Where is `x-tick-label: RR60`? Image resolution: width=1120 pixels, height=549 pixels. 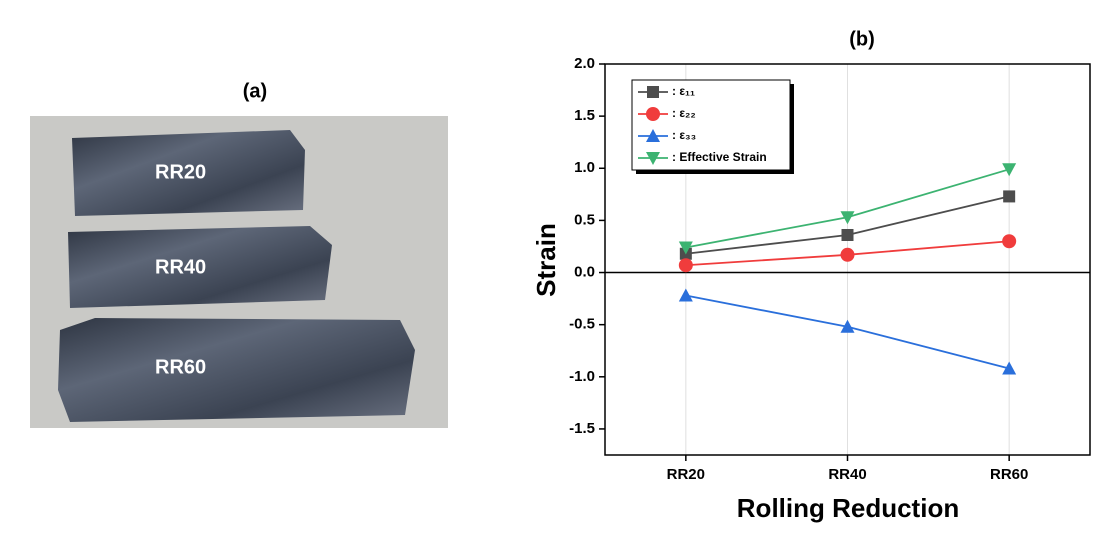
x-tick-label: RR60 is located at coordinates (1009, 474).